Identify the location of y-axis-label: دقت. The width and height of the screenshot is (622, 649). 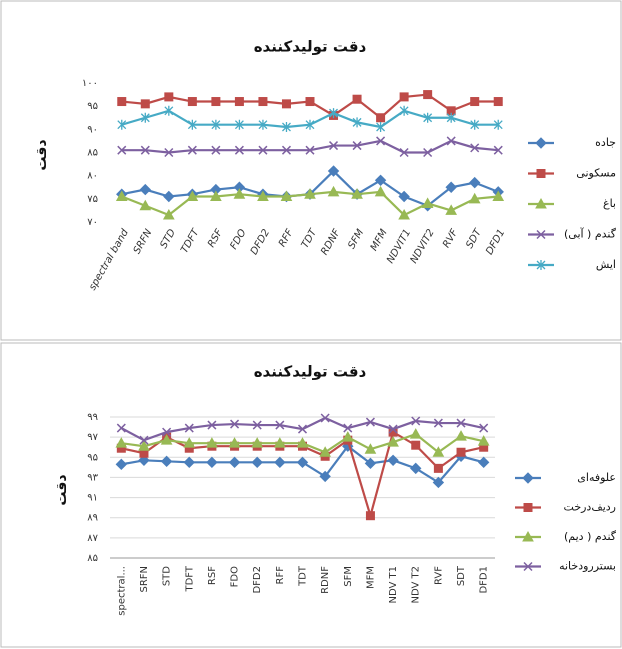
(42, 154).